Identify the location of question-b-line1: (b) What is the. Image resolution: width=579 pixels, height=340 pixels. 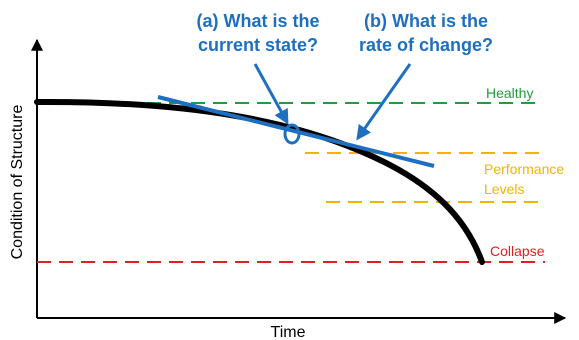
(426, 21).